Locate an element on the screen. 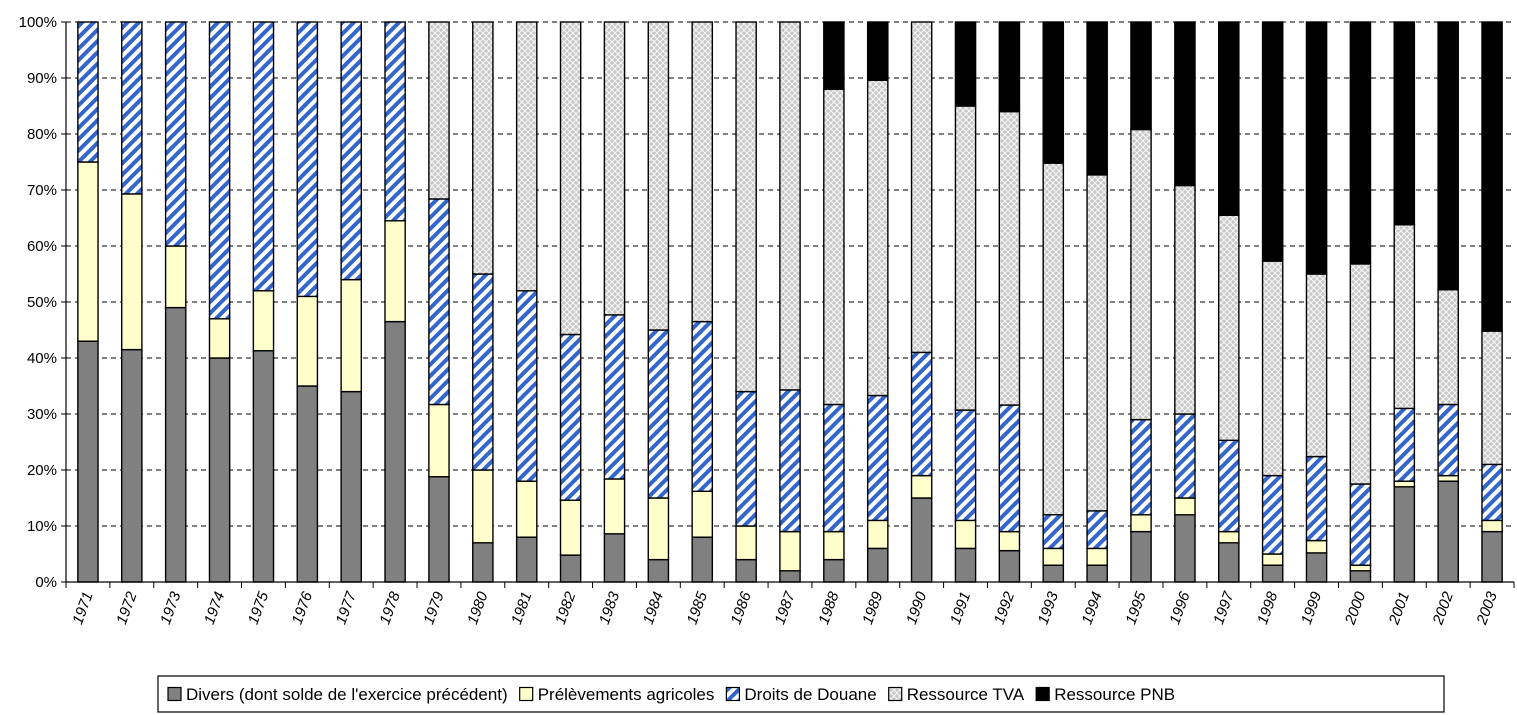 The height and width of the screenshot is (715, 1517). x-tick-label: 1990 is located at coordinates (917, 608).